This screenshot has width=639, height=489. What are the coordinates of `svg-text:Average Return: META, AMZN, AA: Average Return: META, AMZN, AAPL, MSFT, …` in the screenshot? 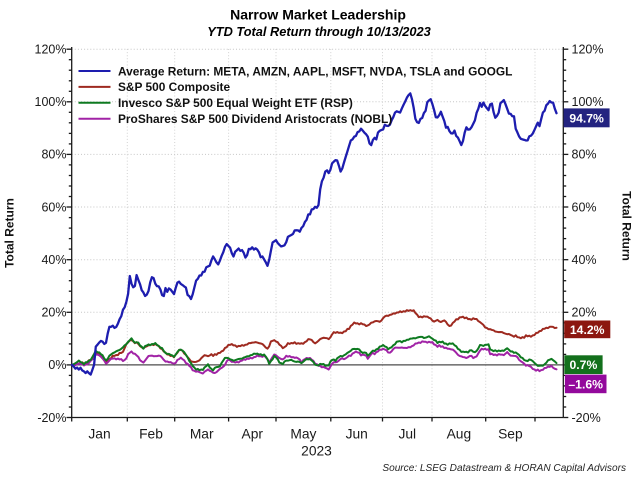 It's located at (315, 71).